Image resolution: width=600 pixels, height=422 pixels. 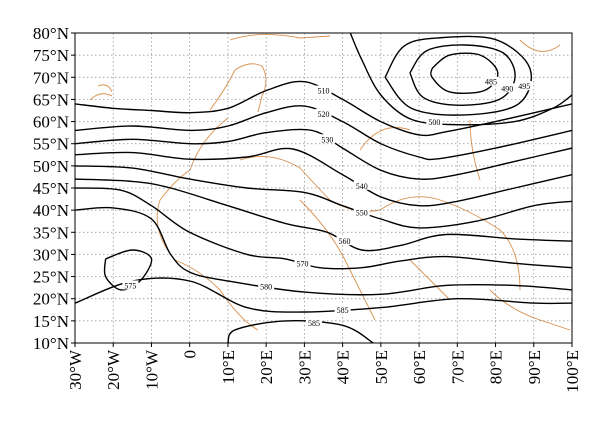 I want to click on contour-label: 575, so click(x=130, y=285).